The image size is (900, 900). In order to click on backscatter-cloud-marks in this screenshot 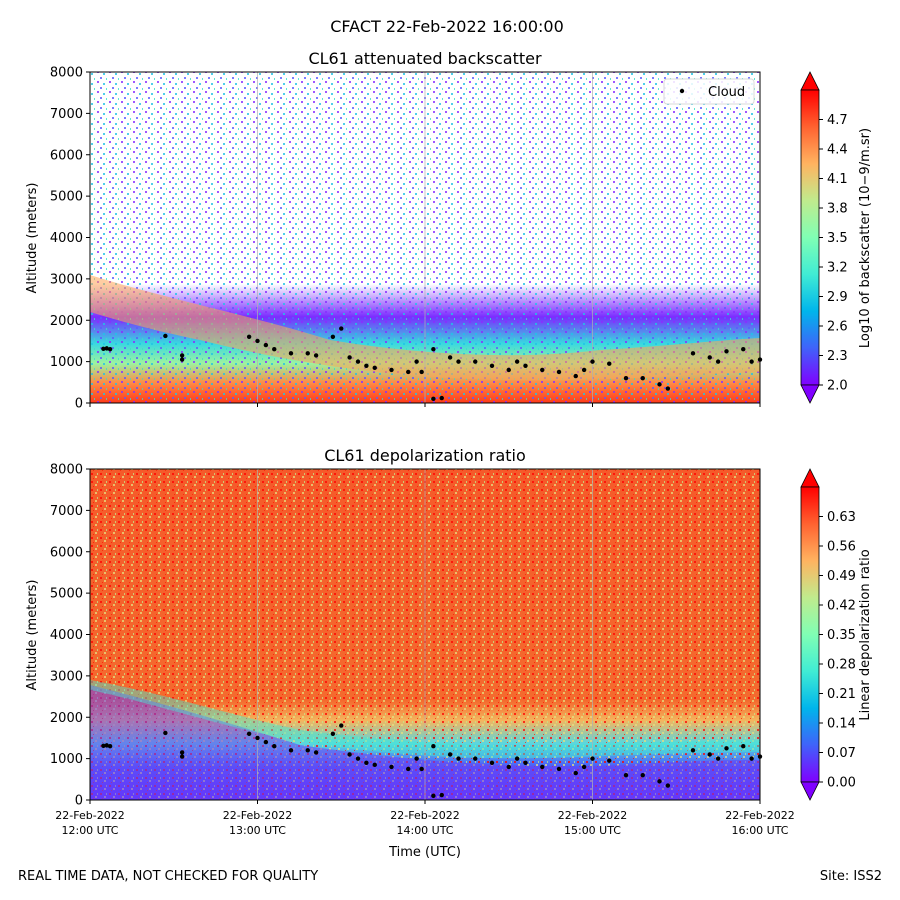, I will do `click(432, 364)`.